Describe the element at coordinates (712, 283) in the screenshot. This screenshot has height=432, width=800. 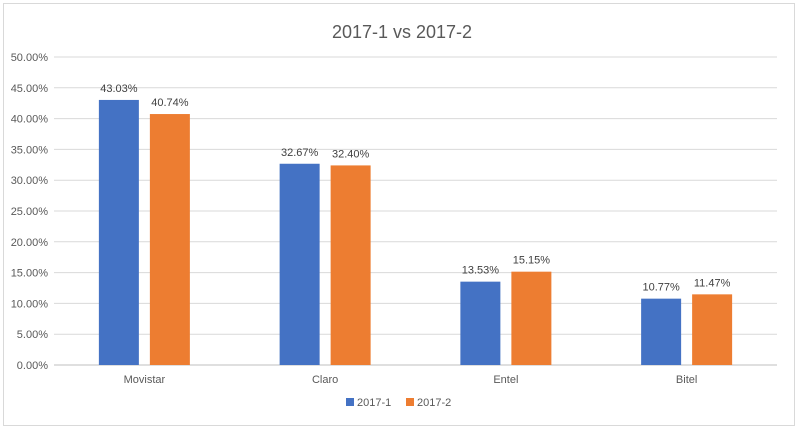
I see `data-label: 11.47%` at that location.